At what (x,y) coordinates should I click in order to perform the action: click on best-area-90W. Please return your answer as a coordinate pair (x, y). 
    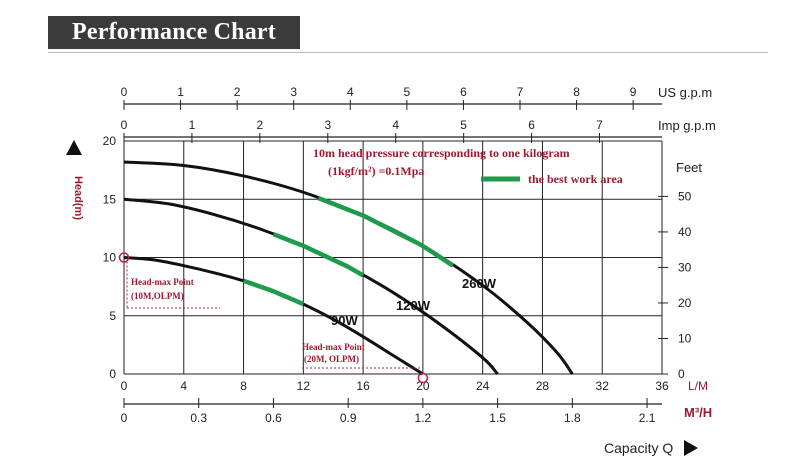
    Looking at the image, I should click on (273, 292).